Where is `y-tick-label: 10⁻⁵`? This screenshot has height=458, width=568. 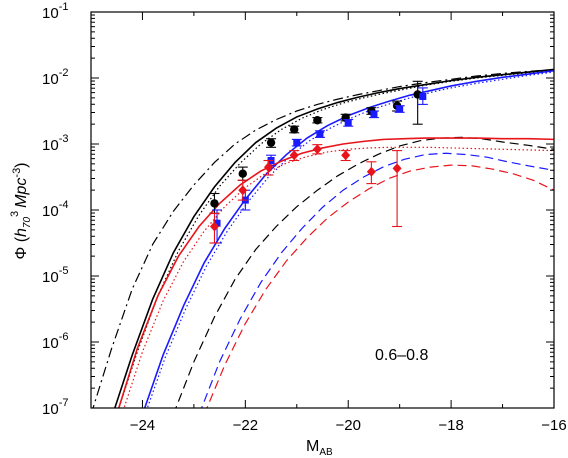 y-tick-label: 10⁻⁵ is located at coordinates (55, 275).